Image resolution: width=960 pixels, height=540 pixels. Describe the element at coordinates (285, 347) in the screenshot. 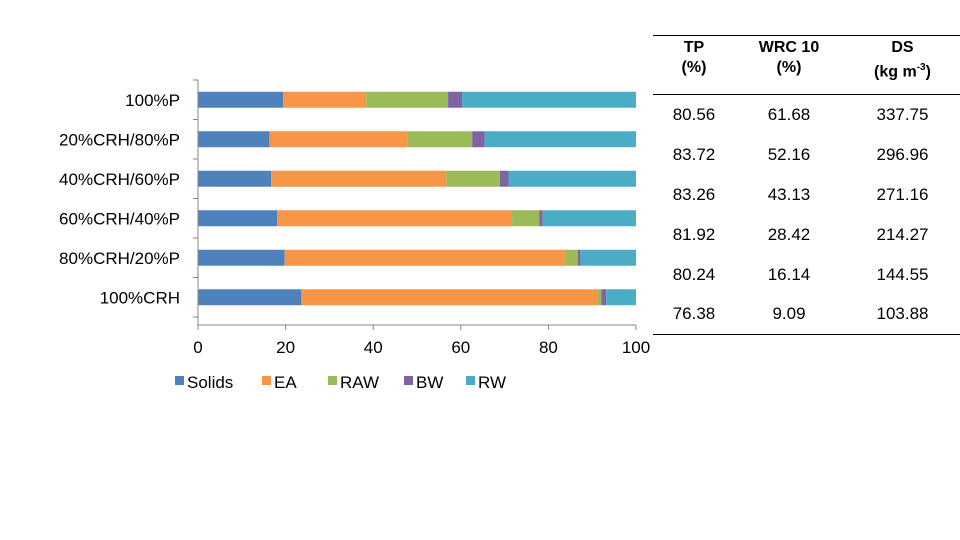

I see `x-tick-label: 20` at that location.